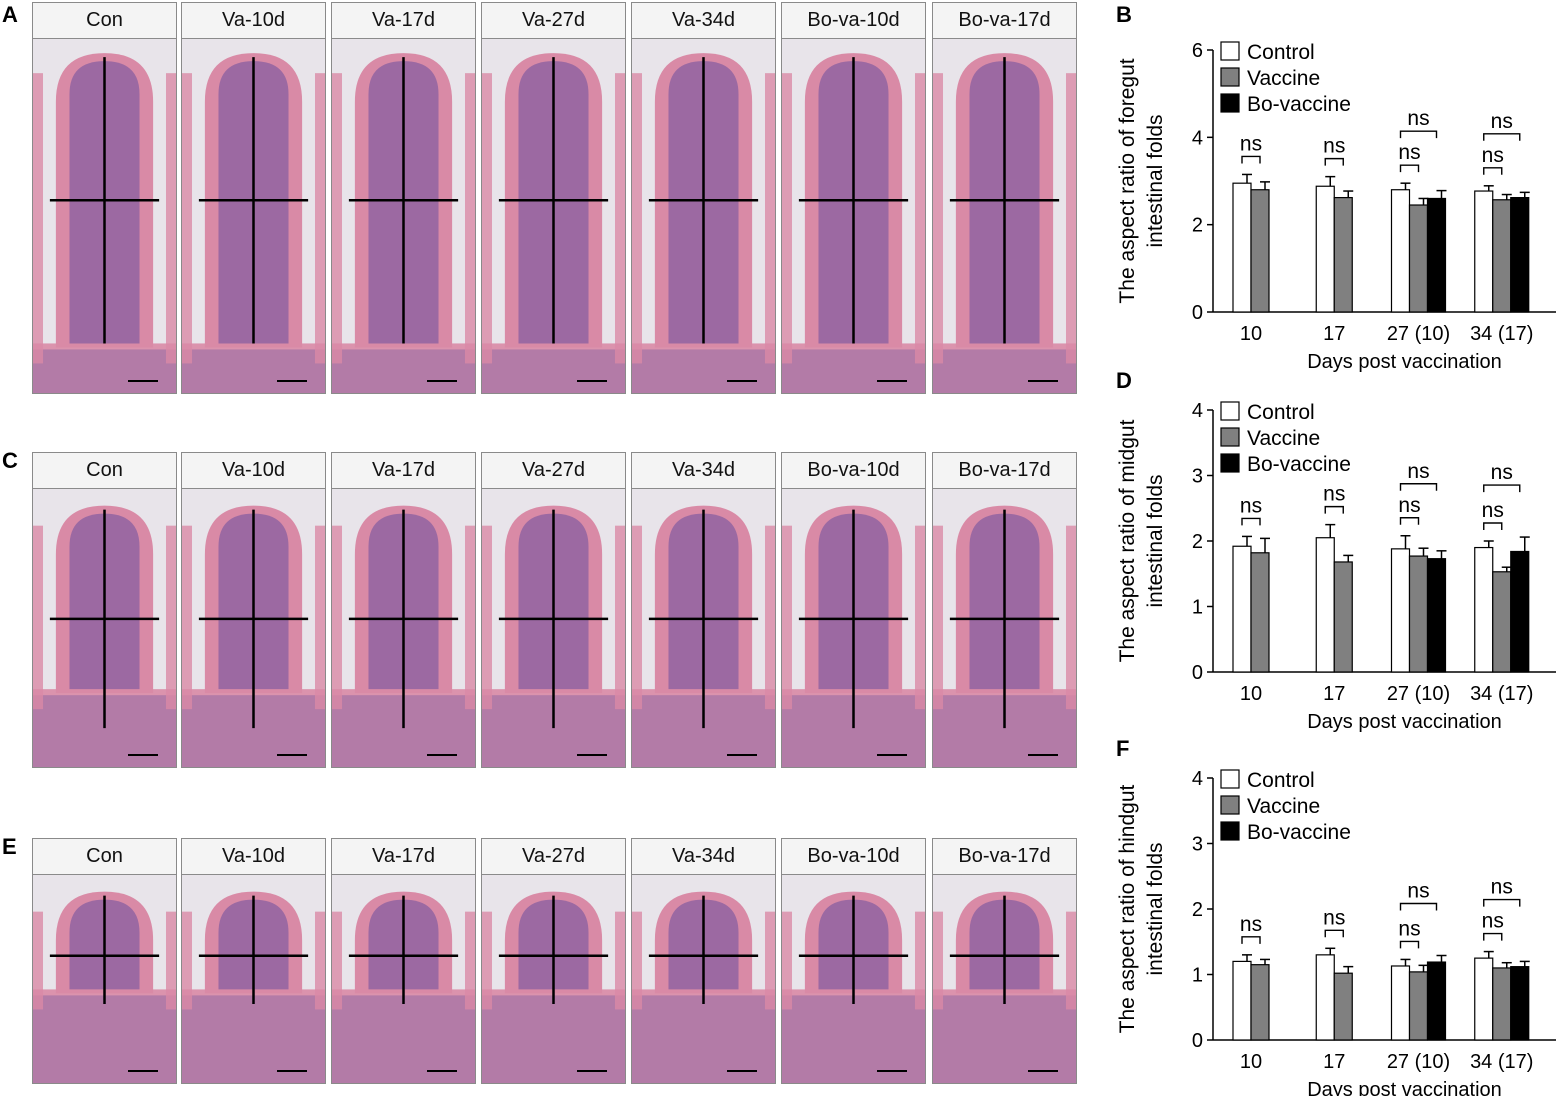 The width and height of the screenshot is (1568, 1096). Describe the element at coordinates (1197, 779) in the screenshot. I see `y-tick-label: 4` at that location.